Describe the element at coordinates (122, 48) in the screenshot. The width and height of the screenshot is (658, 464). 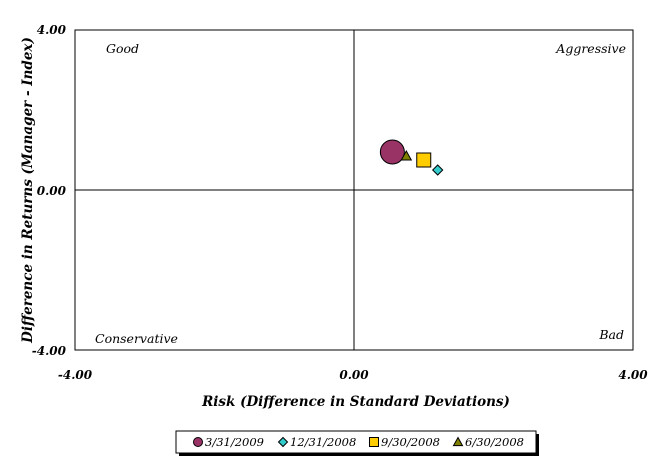
I see `quadrant-label-good: Good` at that location.